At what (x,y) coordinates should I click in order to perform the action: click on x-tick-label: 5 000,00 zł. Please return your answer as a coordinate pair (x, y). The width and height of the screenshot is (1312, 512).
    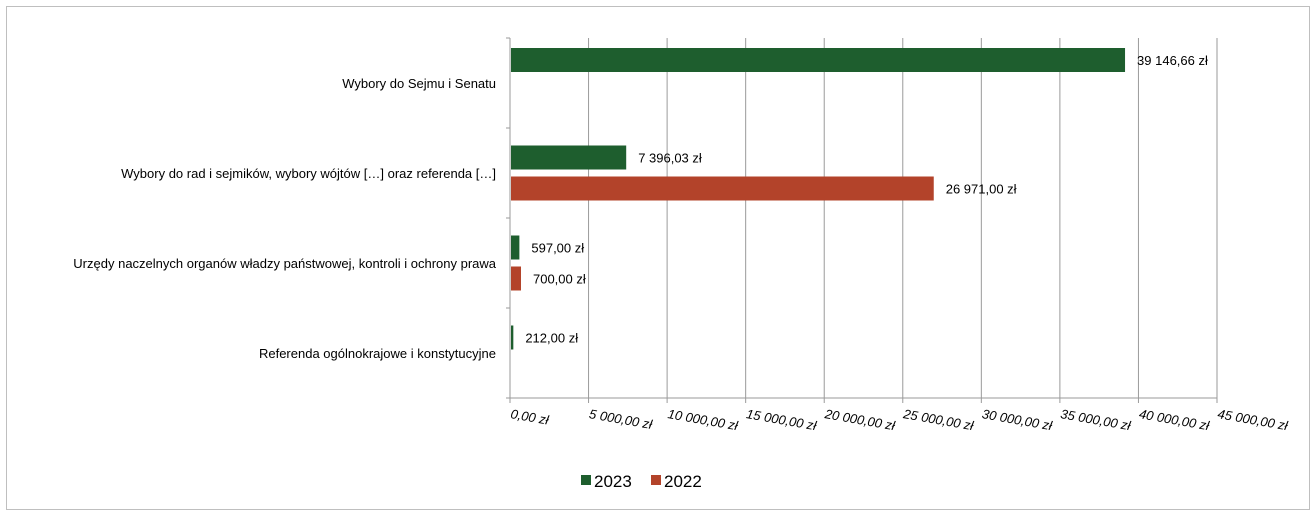
    Looking at the image, I should click on (621, 419).